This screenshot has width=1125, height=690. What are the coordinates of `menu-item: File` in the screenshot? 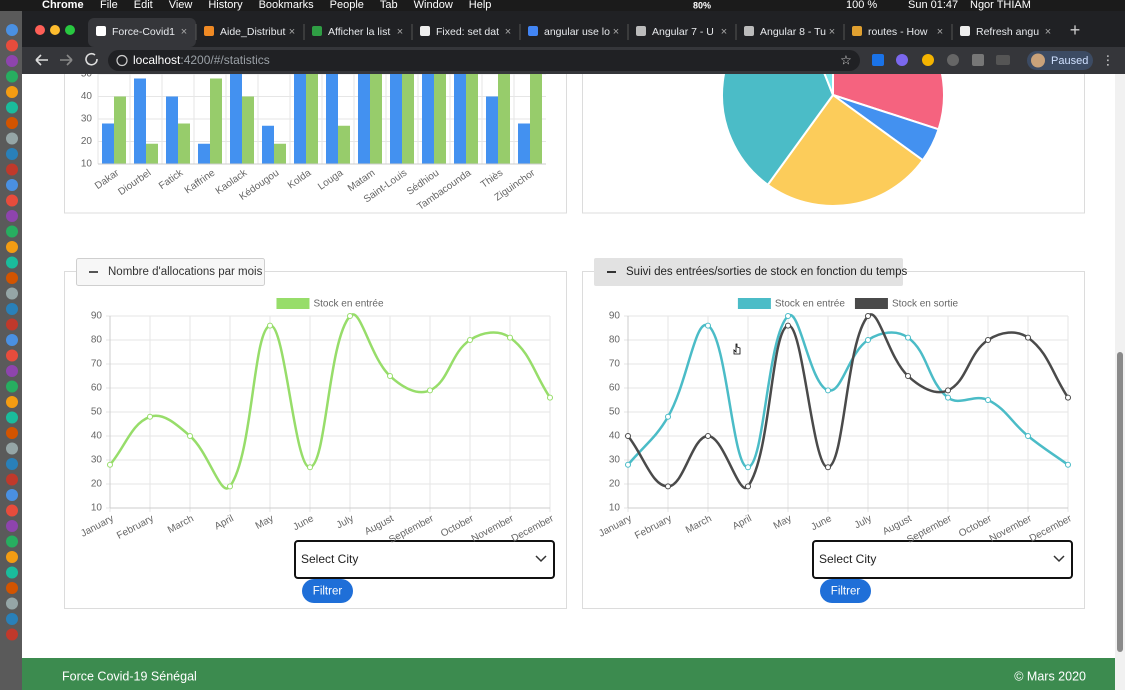 It's located at (109, 5).